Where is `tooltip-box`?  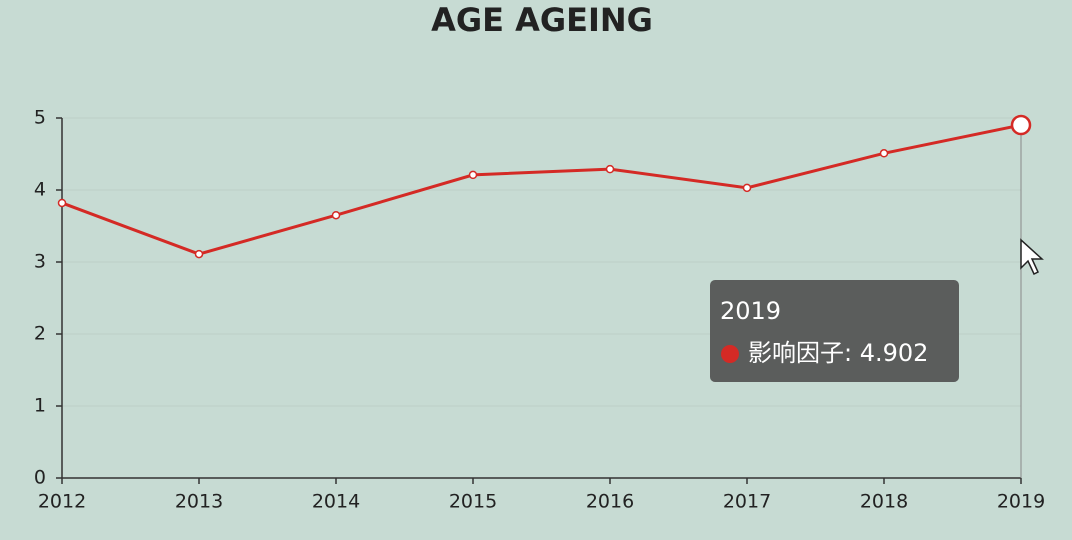 tooltip-box is located at coordinates (834, 331).